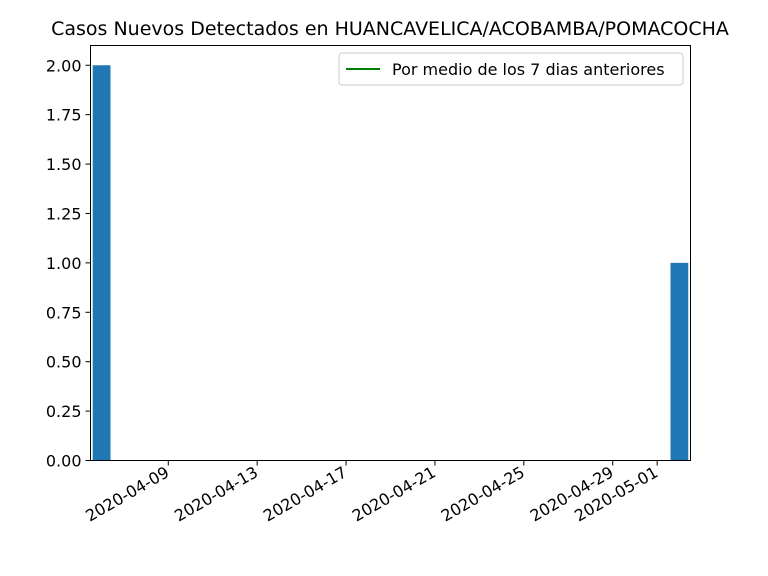 The width and height of the screenshot is (768, 576). Describe the element at coordinates (394, 494) in the screenshot. I see `x-tick-label: 2020-04-21` at that location.